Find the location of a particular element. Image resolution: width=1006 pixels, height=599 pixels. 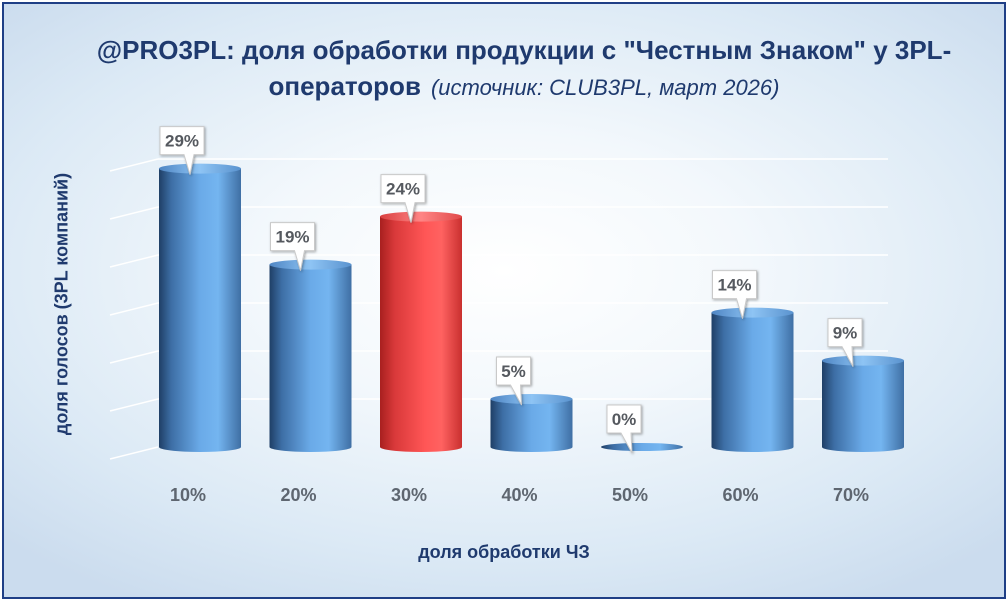

data-label: 29% is located at coordinates (182, 141).